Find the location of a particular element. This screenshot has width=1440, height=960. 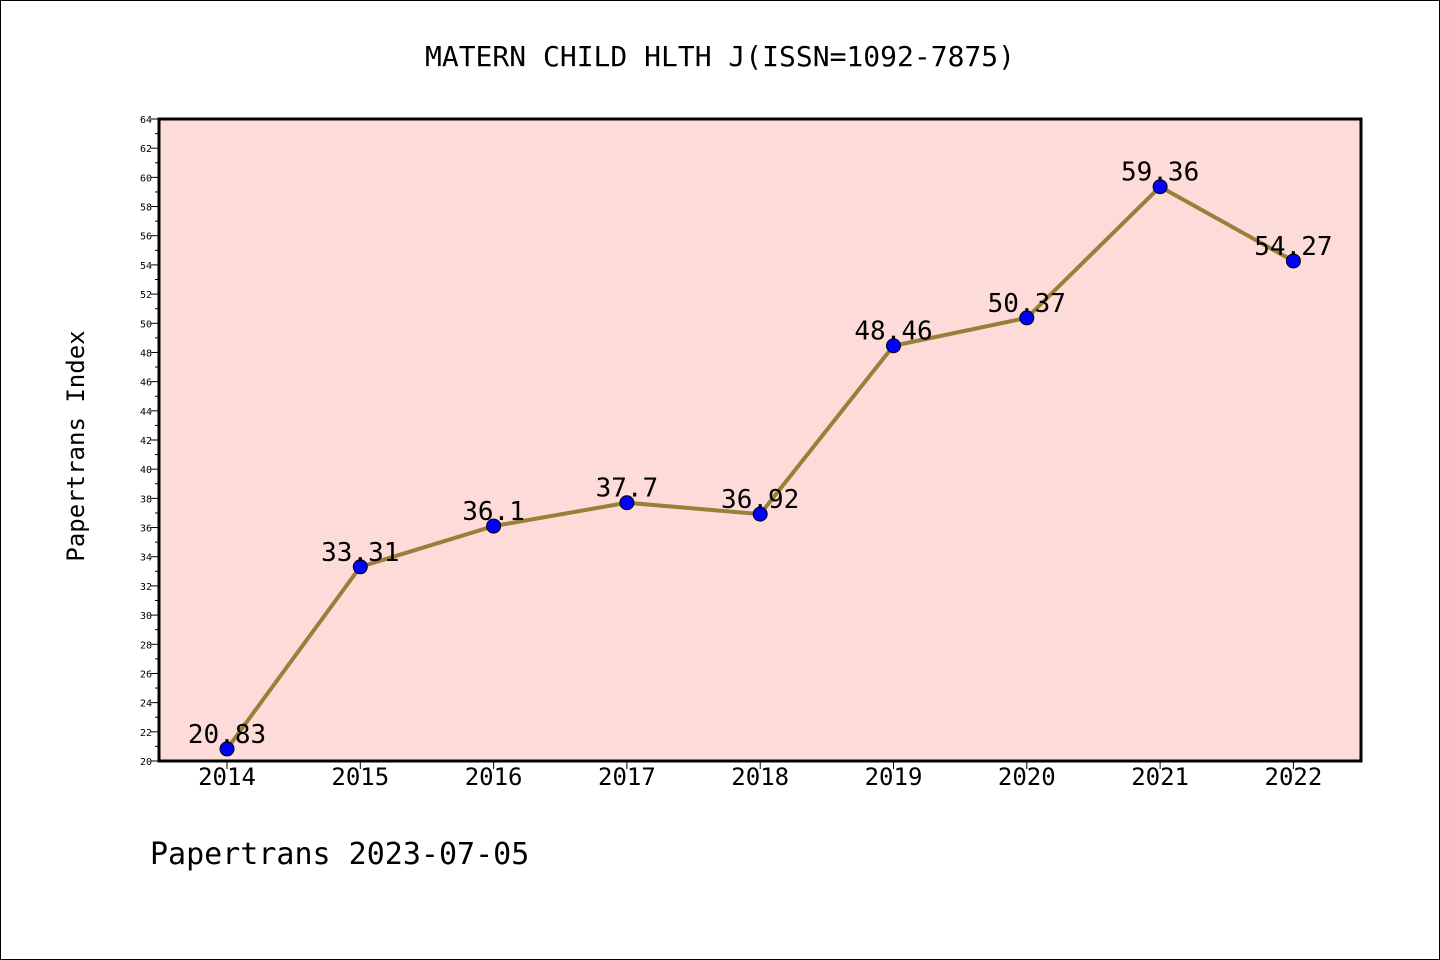

data-label: 54.27 is located at coordinates (1293, 247).